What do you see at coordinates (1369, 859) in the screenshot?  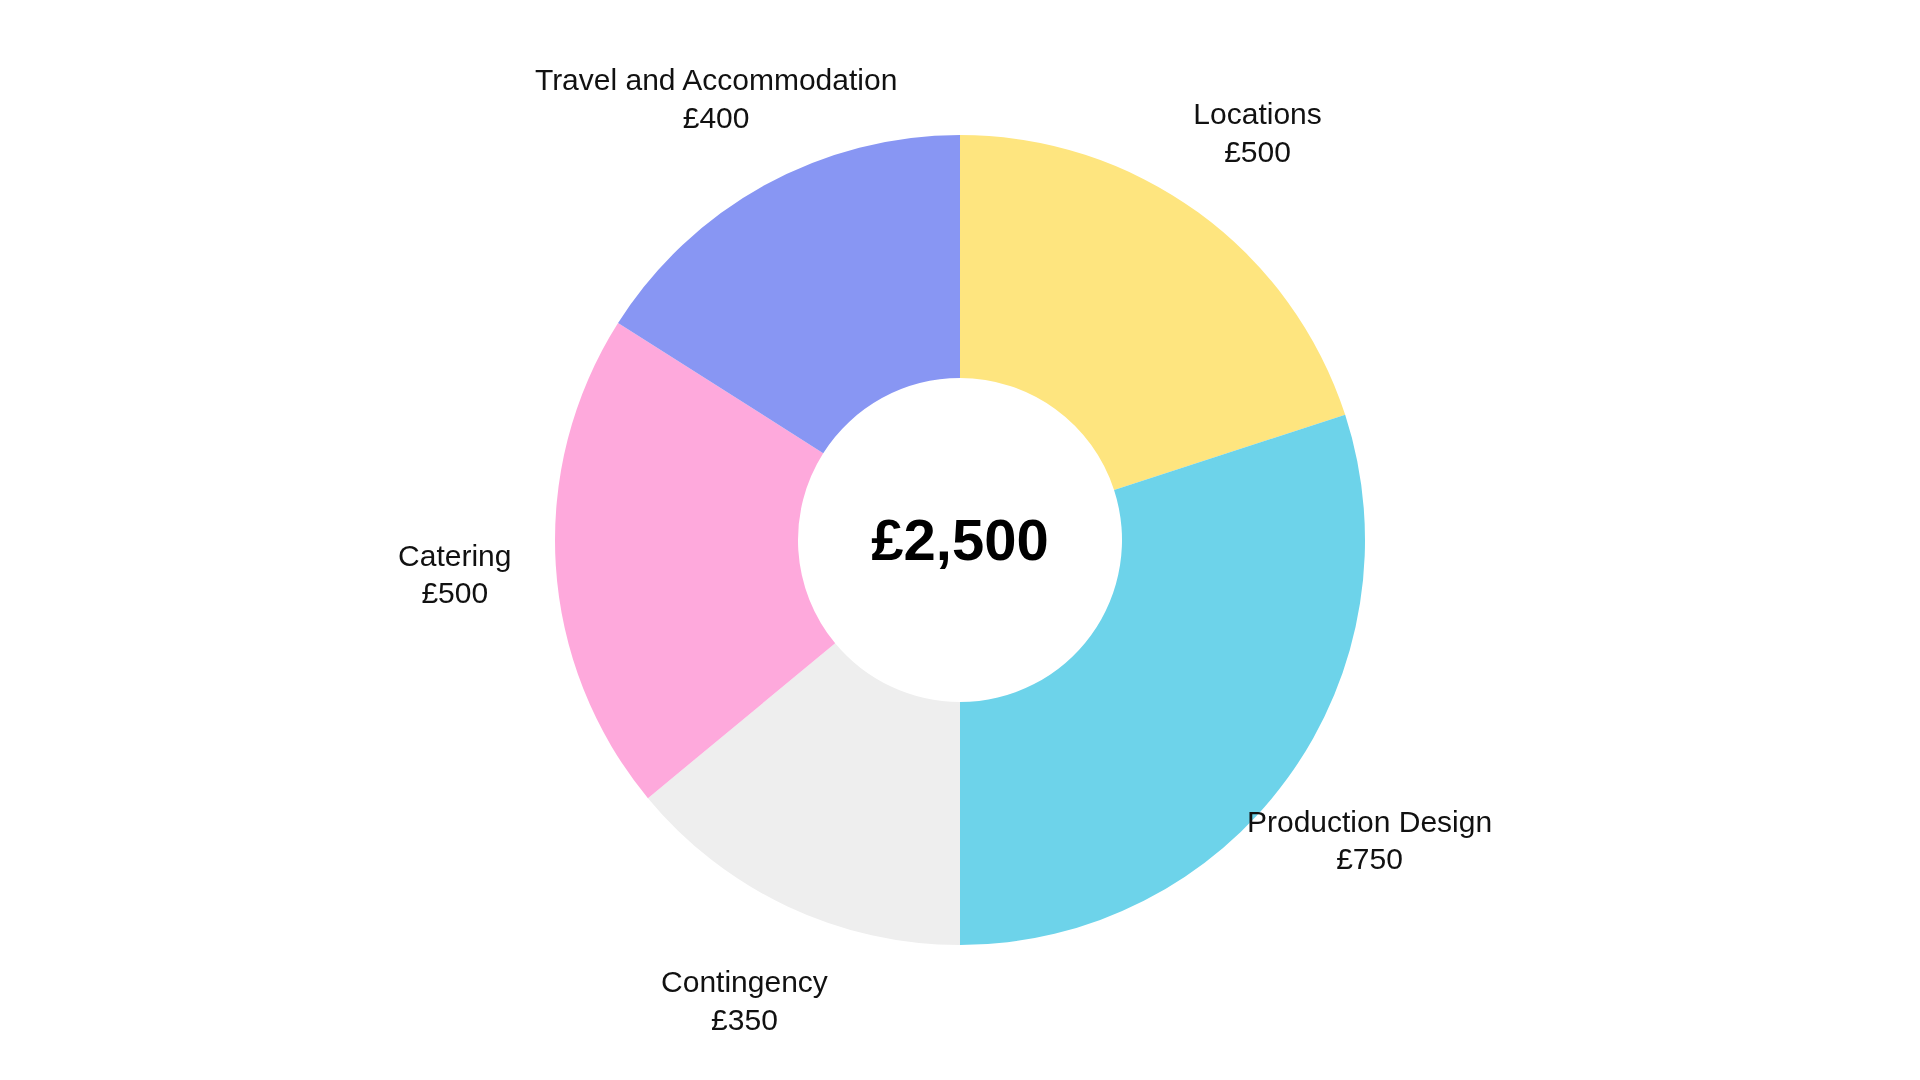 I see `data-label: £750` at bounding box center [1369, 859].